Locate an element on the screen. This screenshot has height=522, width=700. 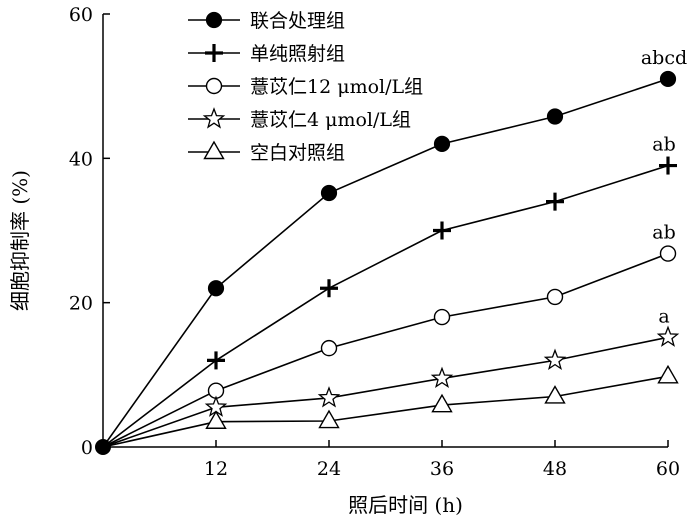
legend-item: 薏苡仁12 μmol/L组 is located at coordinates (305, 87).